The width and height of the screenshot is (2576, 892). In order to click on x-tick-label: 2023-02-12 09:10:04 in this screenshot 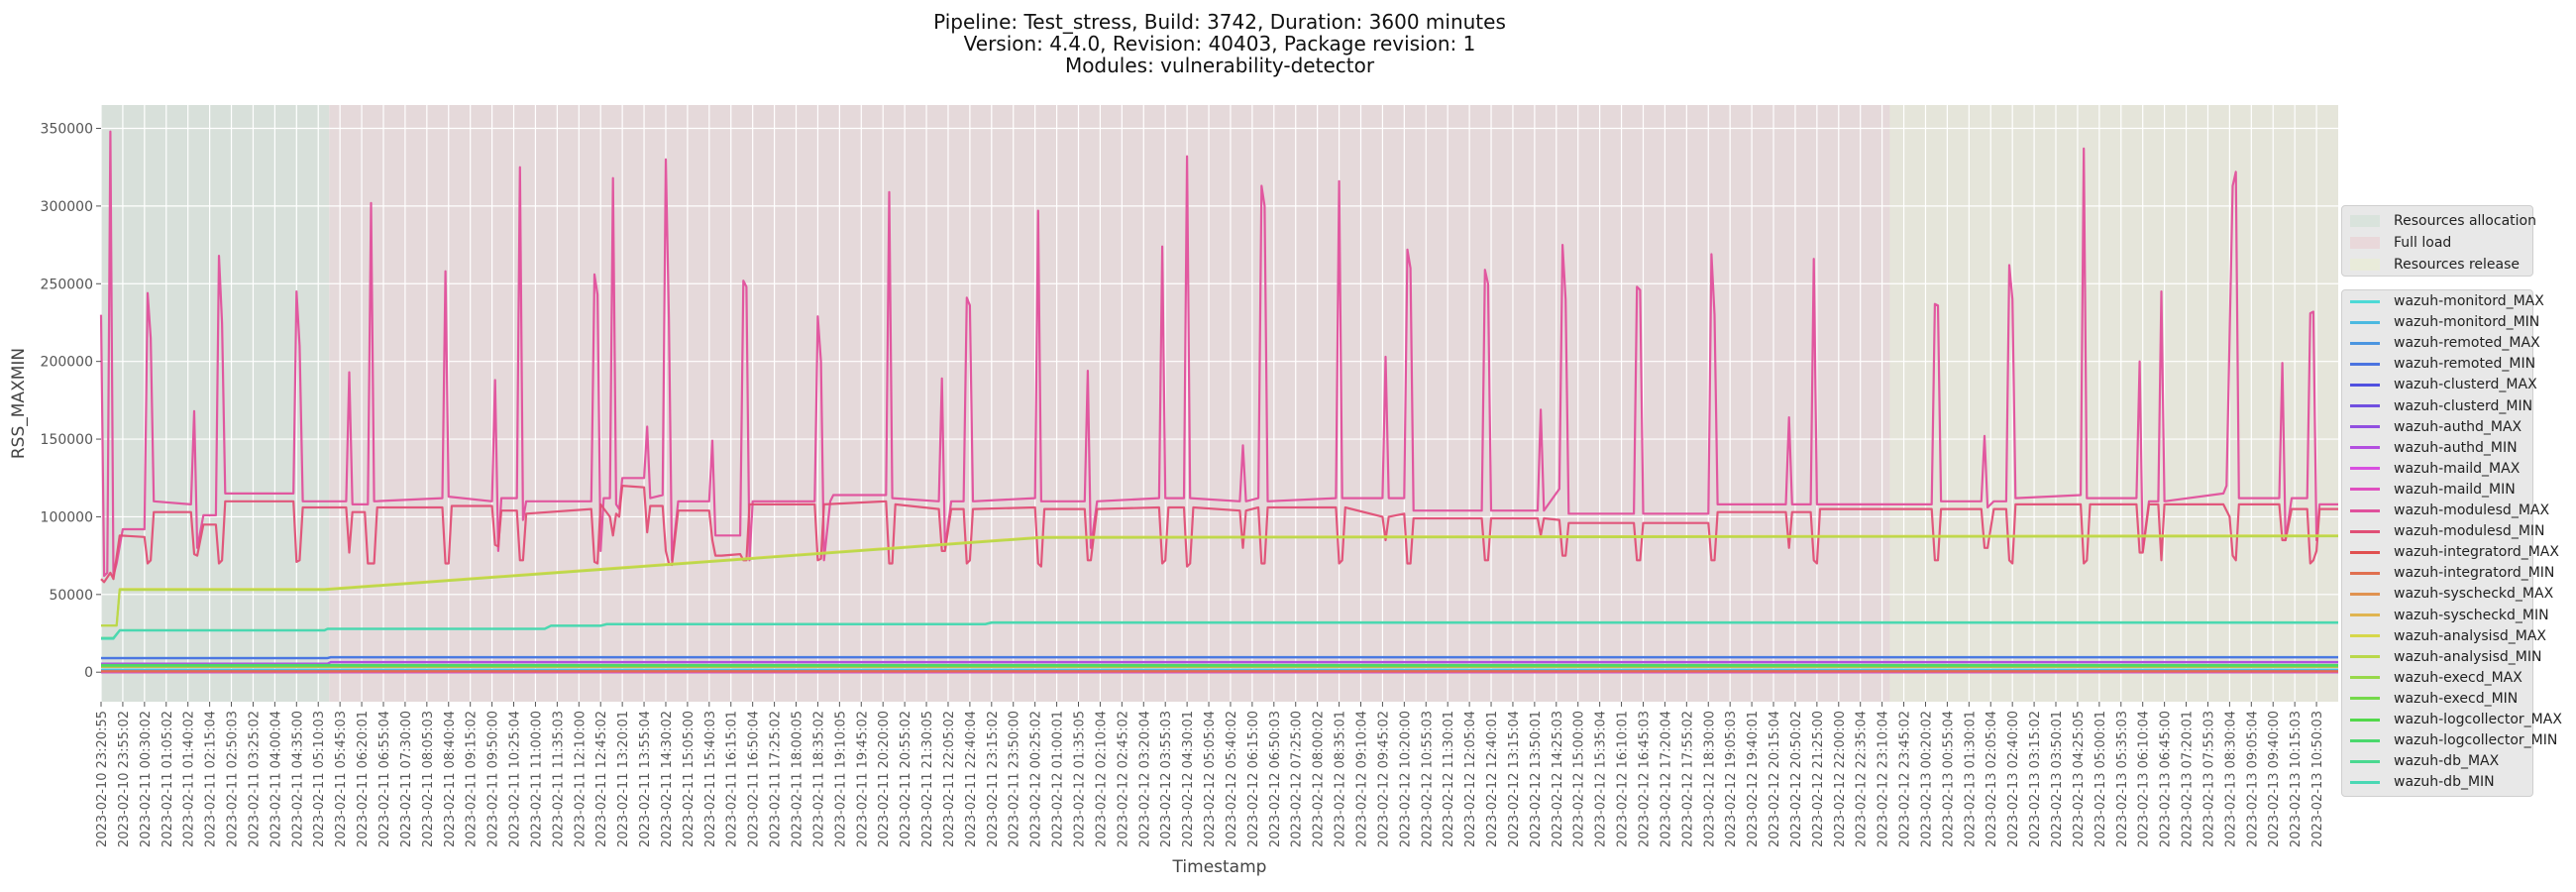, I will do `click(1361, 779)`.